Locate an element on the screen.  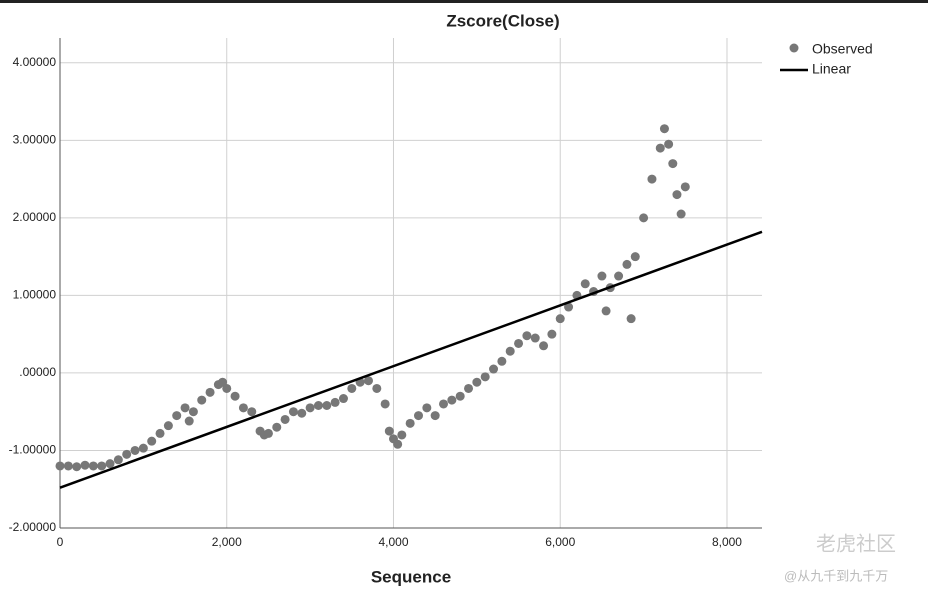
y-tick-label: 1.00000 is located at coordinates (35, 295).